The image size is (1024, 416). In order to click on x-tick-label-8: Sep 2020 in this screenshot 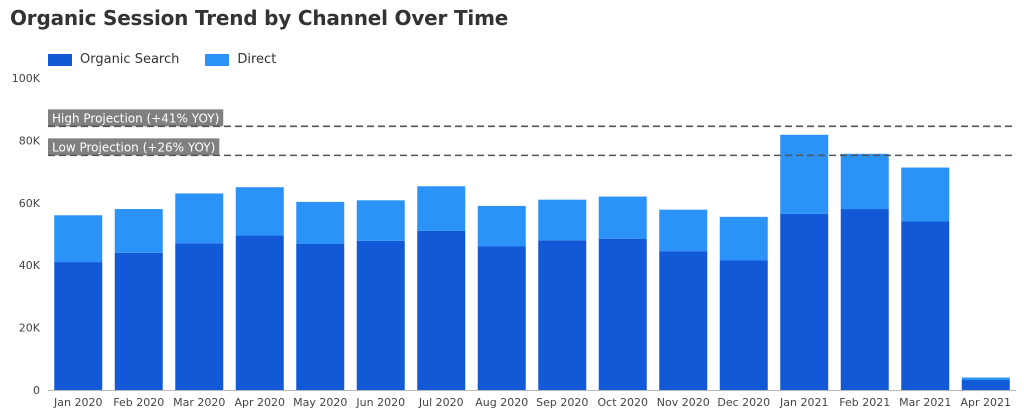, I will do `click(562, 402)`.